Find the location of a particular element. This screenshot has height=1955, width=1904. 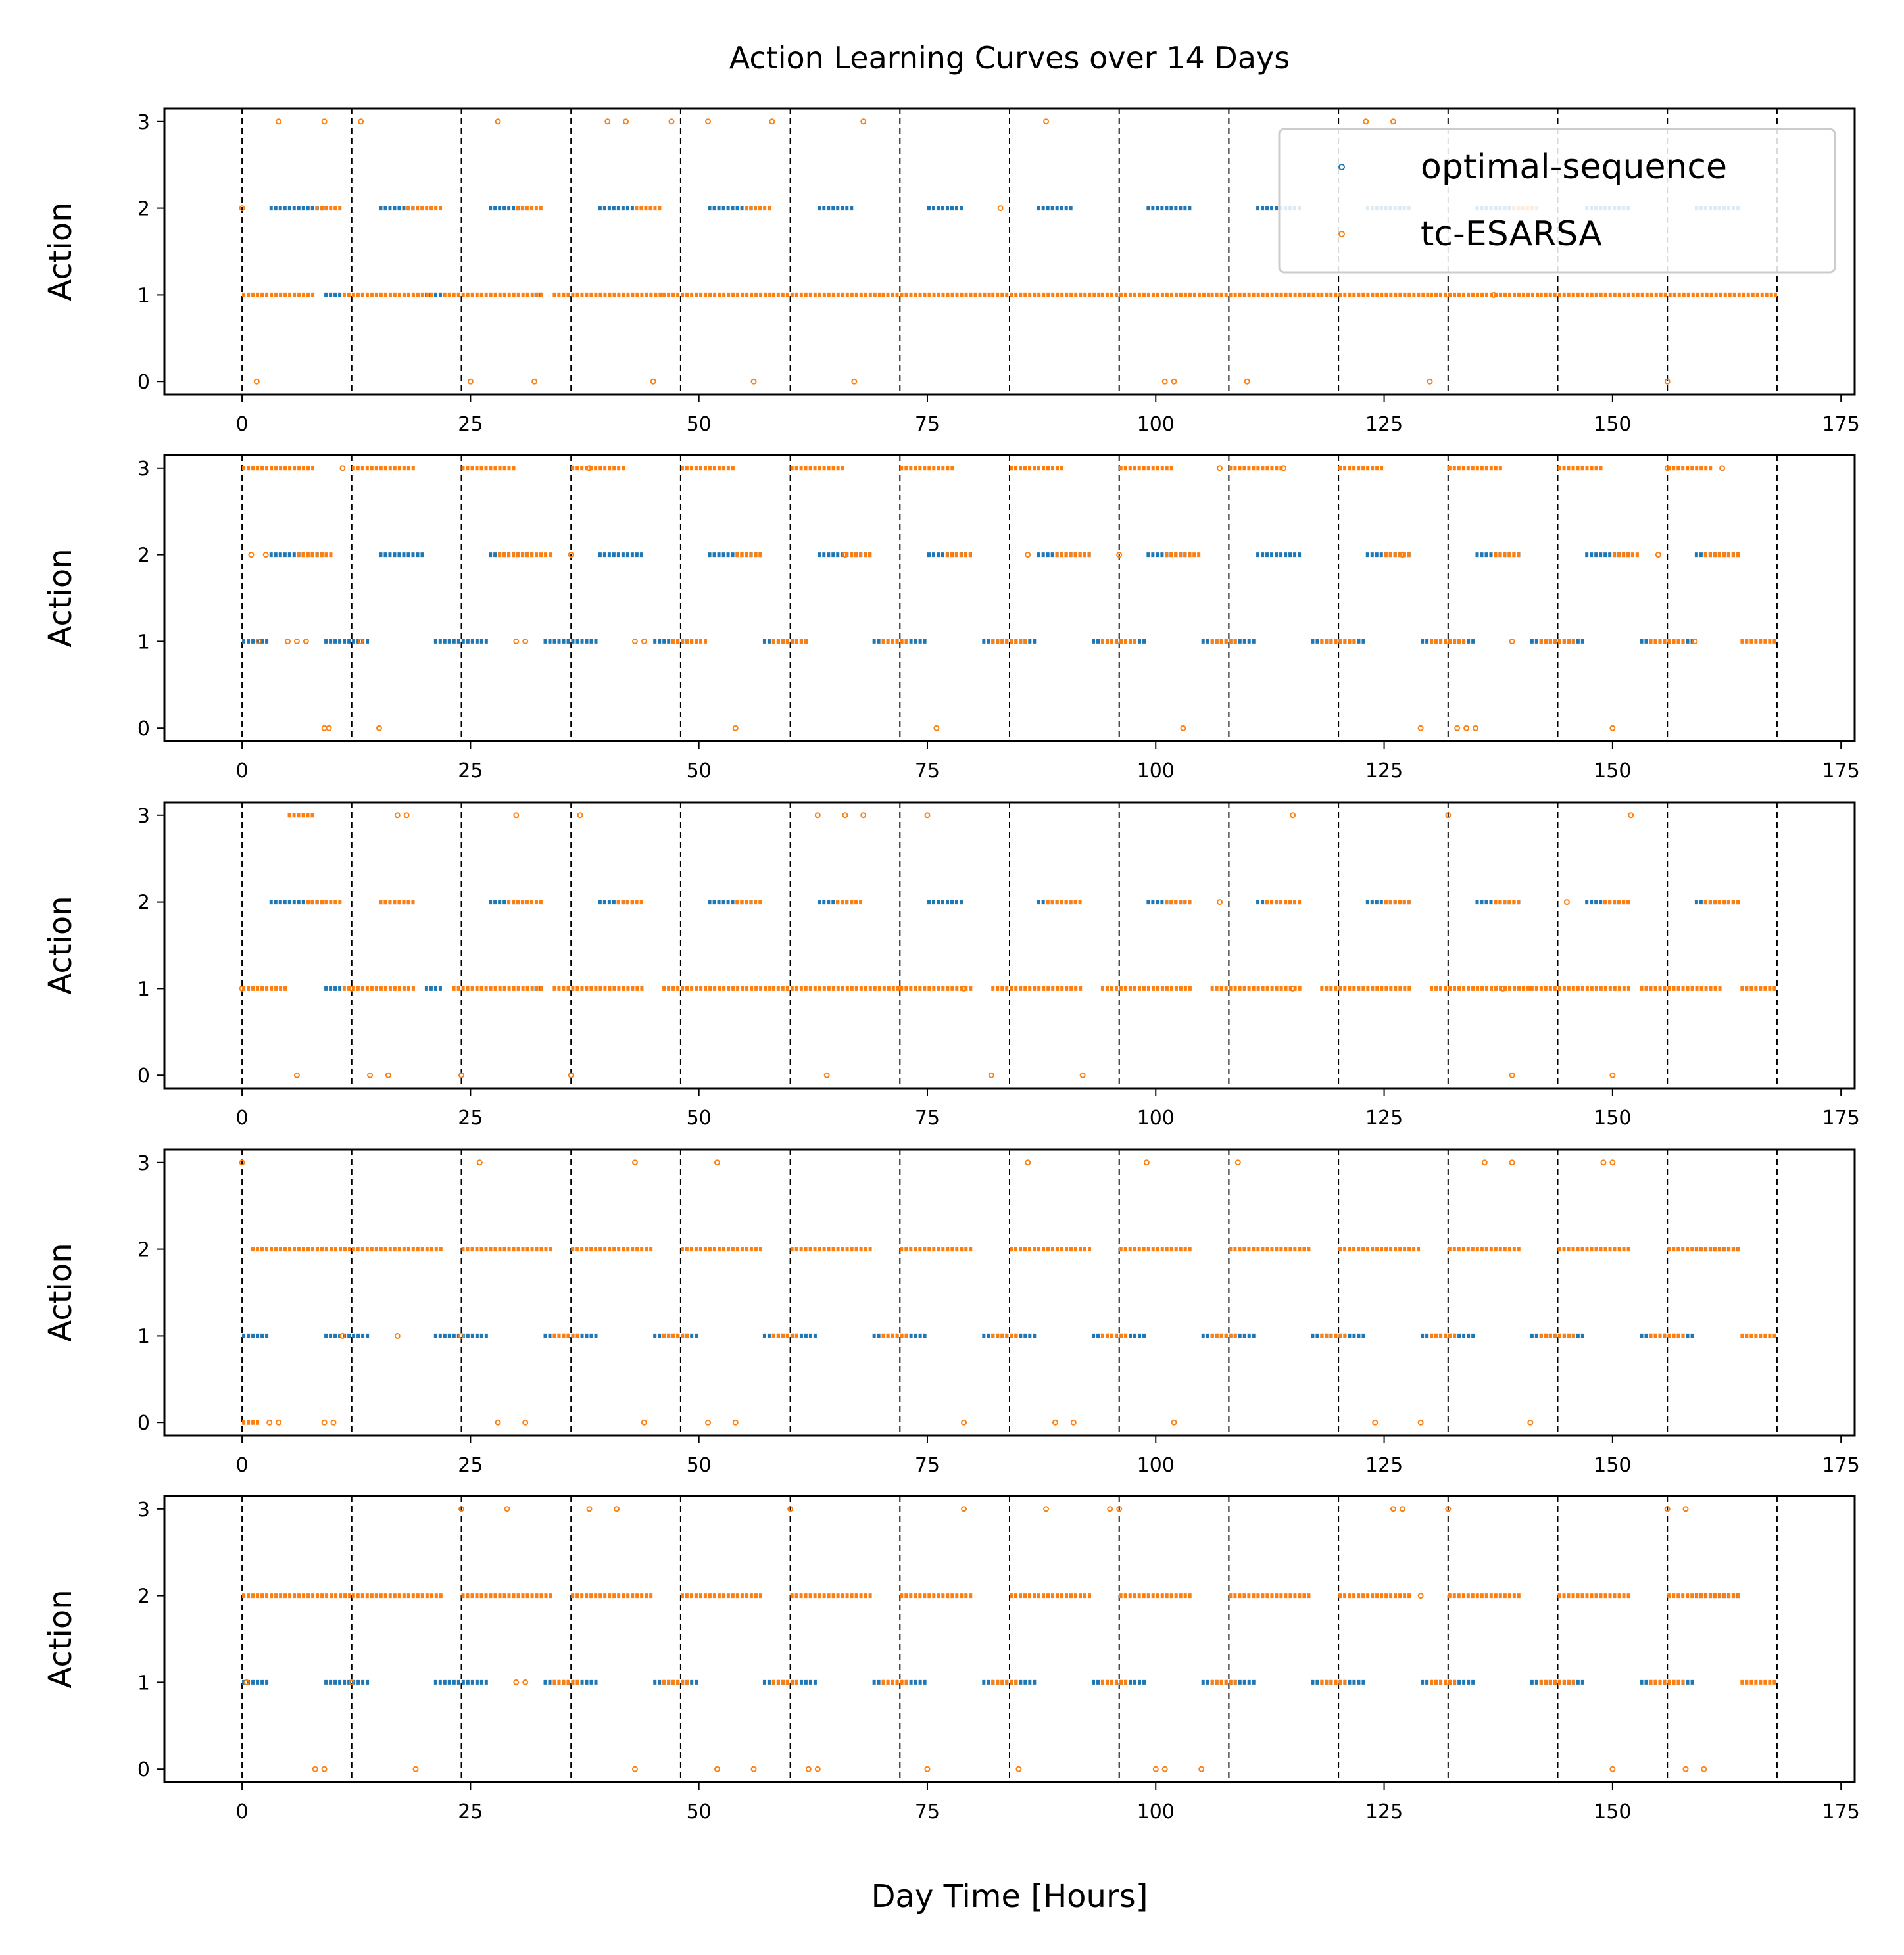

y-tick-label: 1 is located at coordinates (143, 1683).